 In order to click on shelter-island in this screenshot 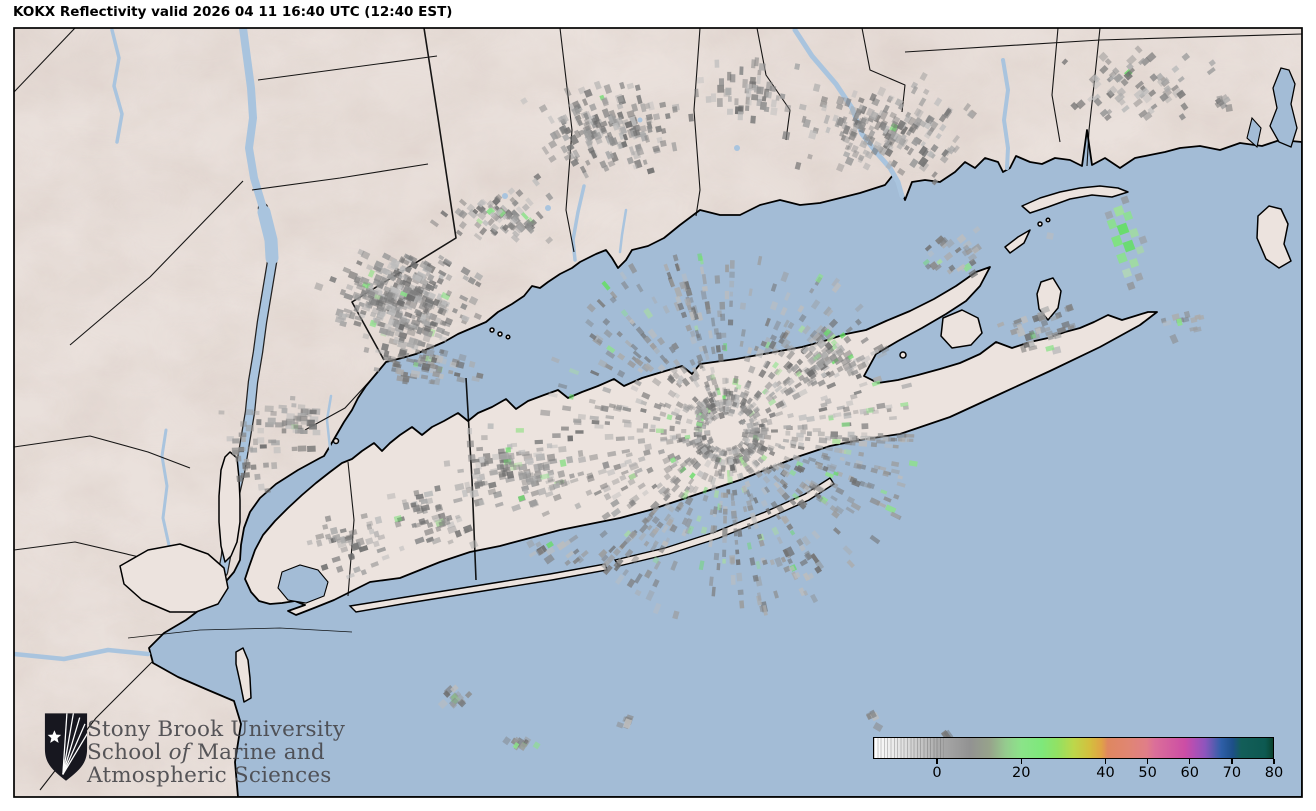, I will do `click(961, 329)`.